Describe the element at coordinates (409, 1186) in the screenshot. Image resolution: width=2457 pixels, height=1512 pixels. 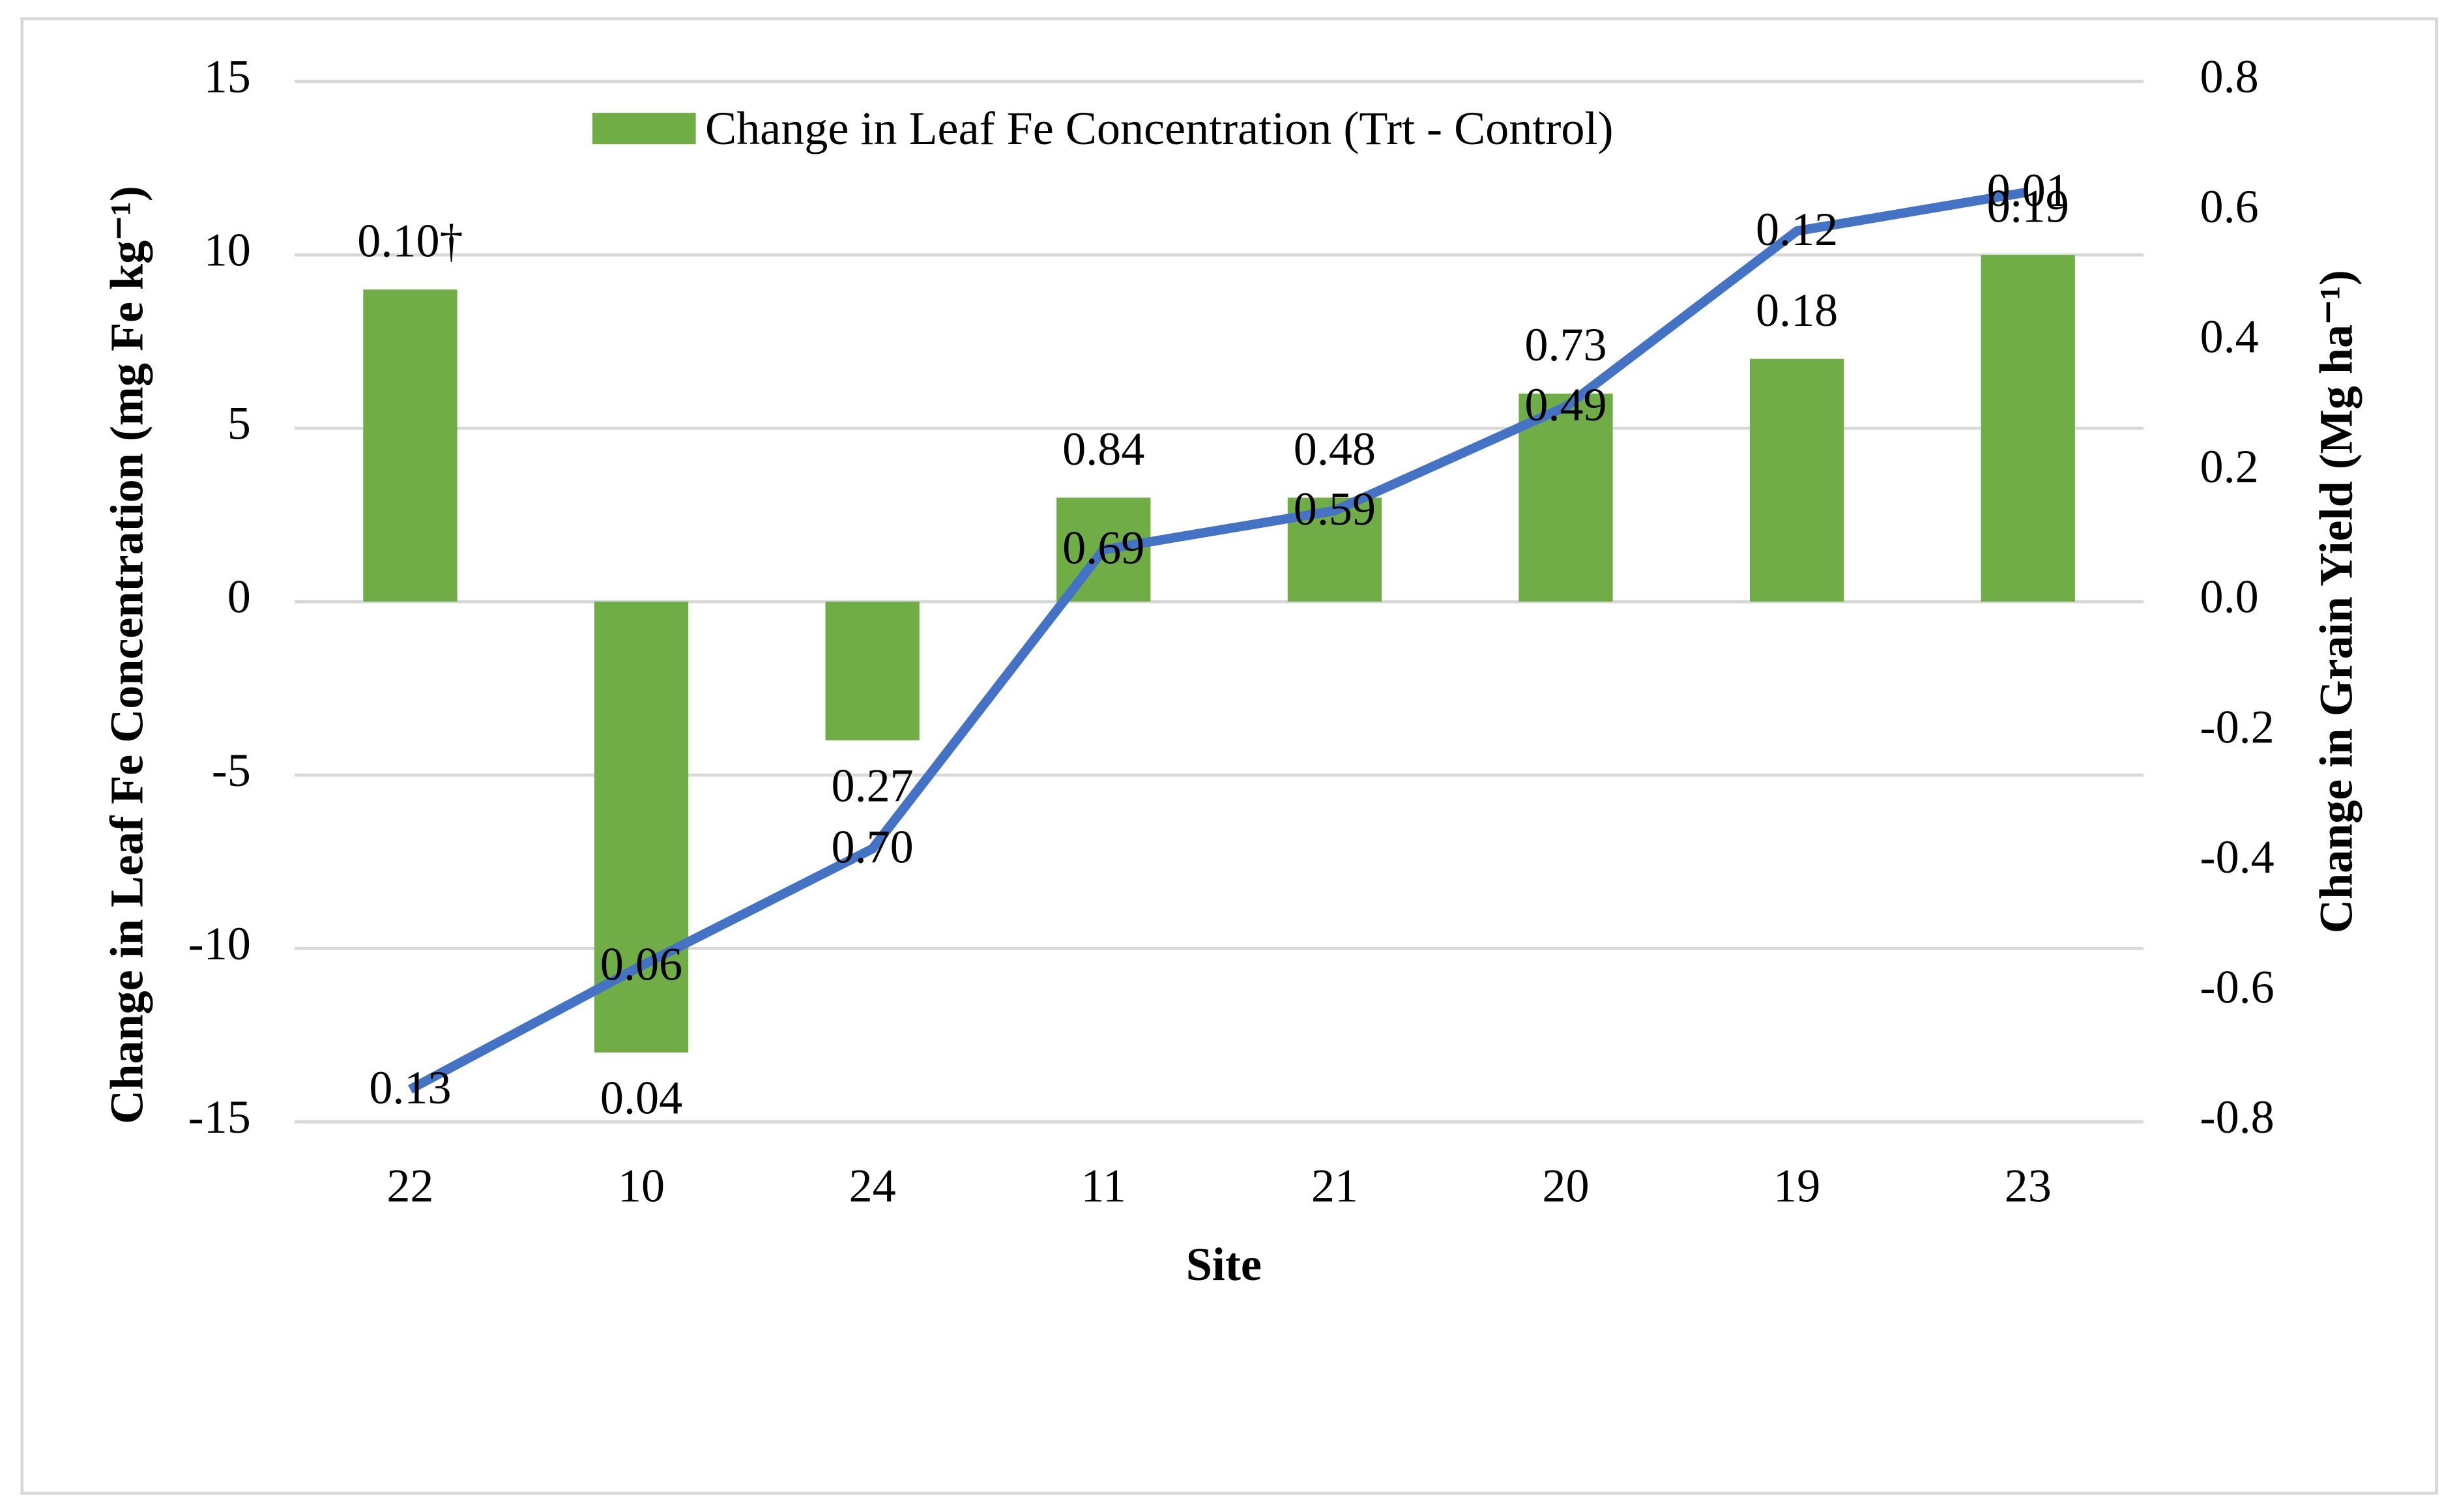
I see `x-tick-label: 22` at that location.